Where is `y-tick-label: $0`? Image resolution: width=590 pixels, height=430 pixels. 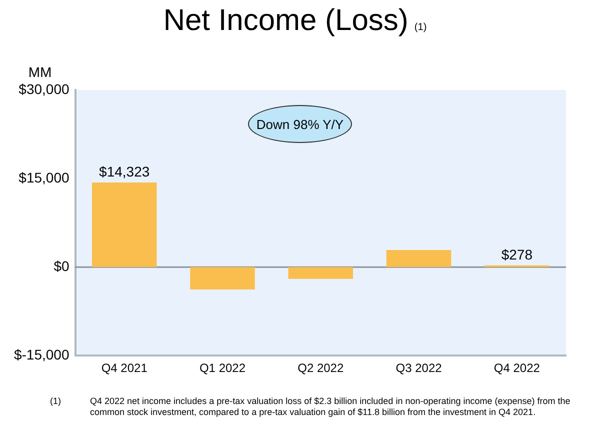 y-tick-label: $0 is located at coordinates (62, 266).